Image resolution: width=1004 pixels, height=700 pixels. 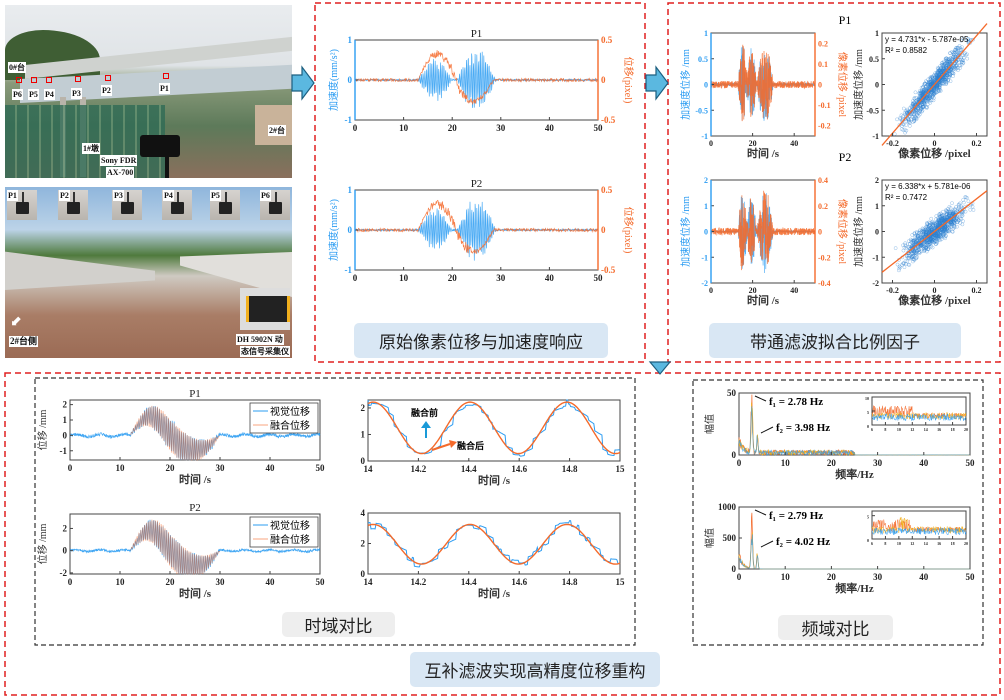 What do you see at coordinates (453, 444) in the screenshot?
I see `arrow-right-head` at bounding box center [453, 444].